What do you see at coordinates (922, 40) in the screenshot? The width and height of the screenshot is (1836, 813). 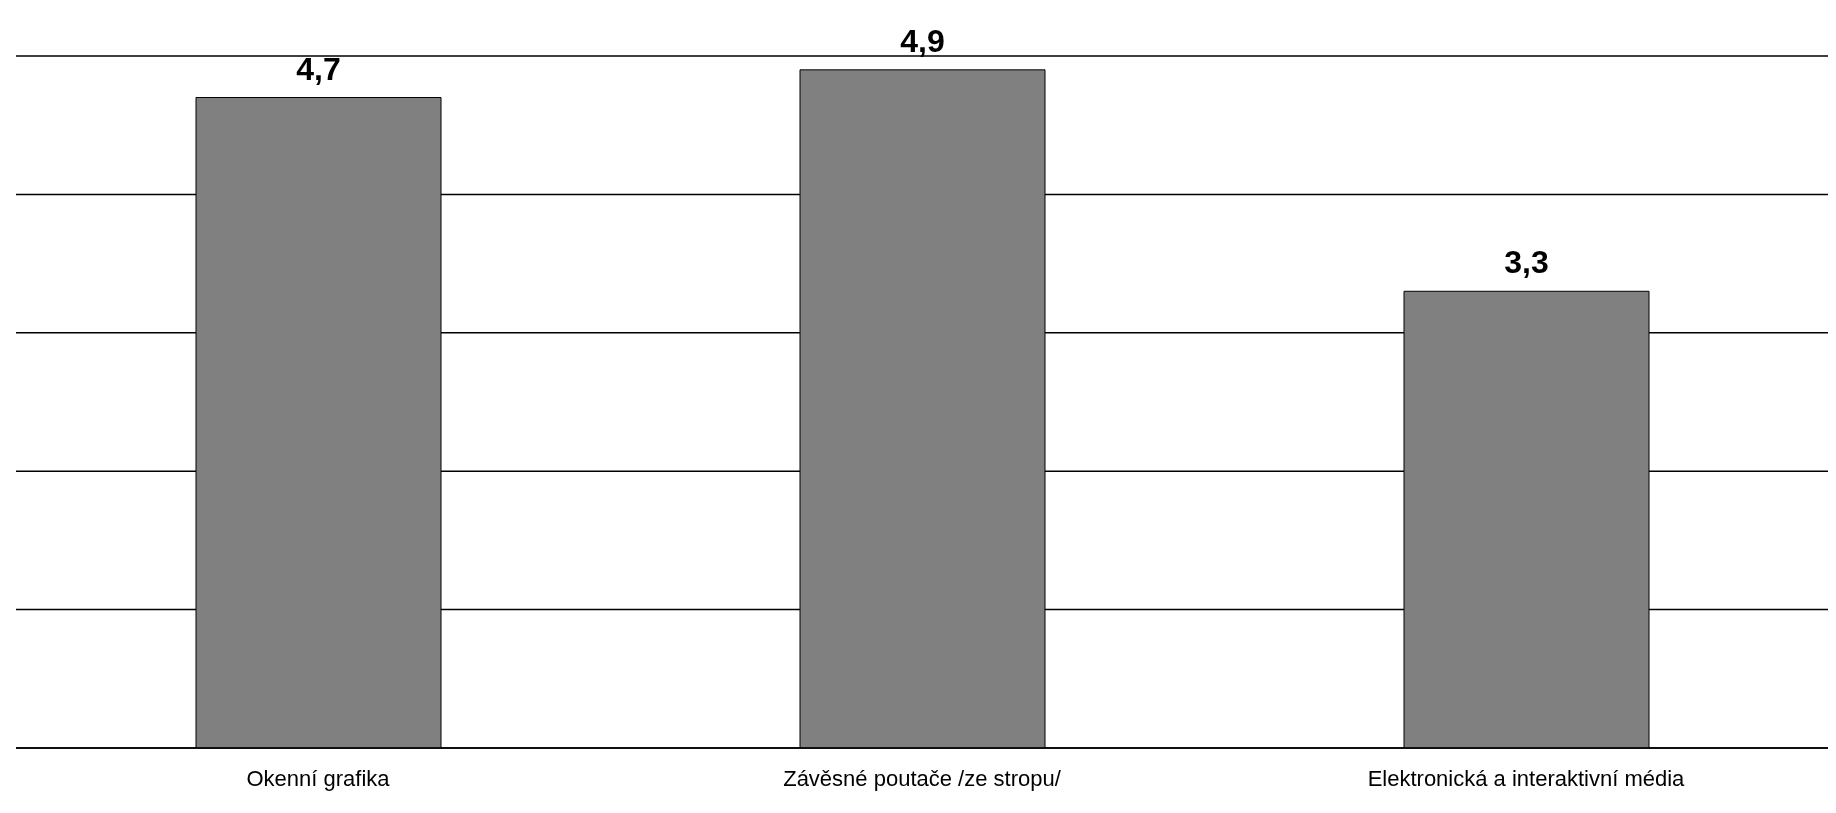 I see `data-label: 4,9` at bounding box center [922, 40].